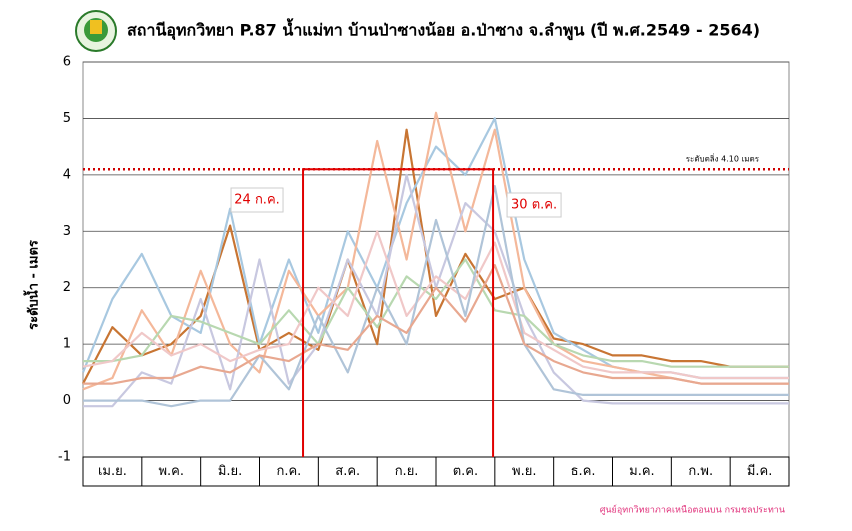  What do you see at coordinates (692, 510) in the screenshot?
I see `footer: ศูนย์อุทกวิทยาภาคเหนือตอนบน กรมชลประทาน` at bounding box center [692, 510].